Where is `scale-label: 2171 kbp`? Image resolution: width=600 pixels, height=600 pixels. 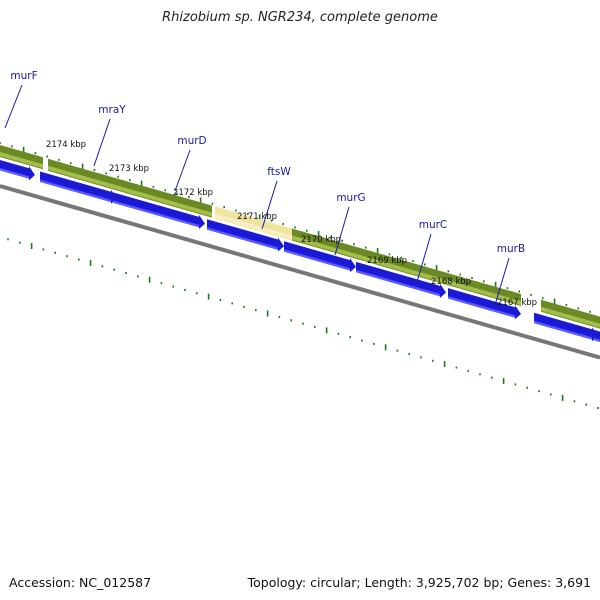 scale-label: 2171 kbp is located at coordinates (257, 217).